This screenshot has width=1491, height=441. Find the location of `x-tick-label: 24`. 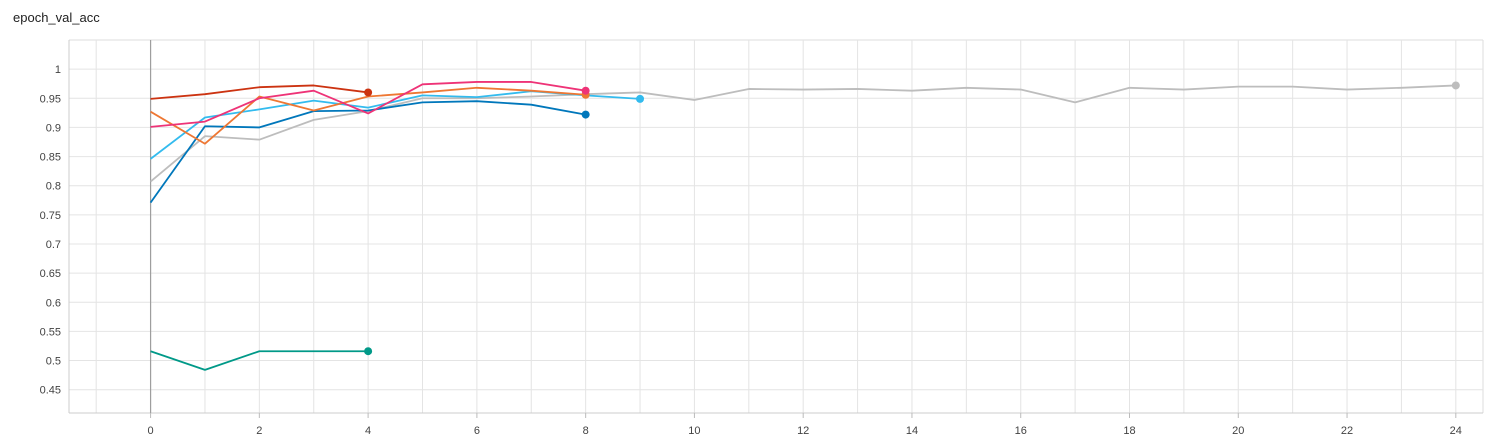

x-tick-label: 24 is located at coordinates (1456, 431).